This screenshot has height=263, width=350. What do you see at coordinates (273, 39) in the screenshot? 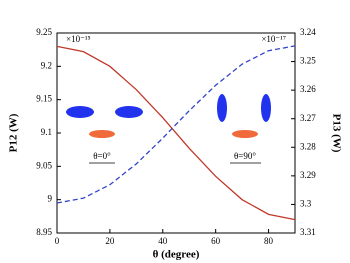
I see `annotation: ×10⁻¹⁷` at bounding box center [273, 39].